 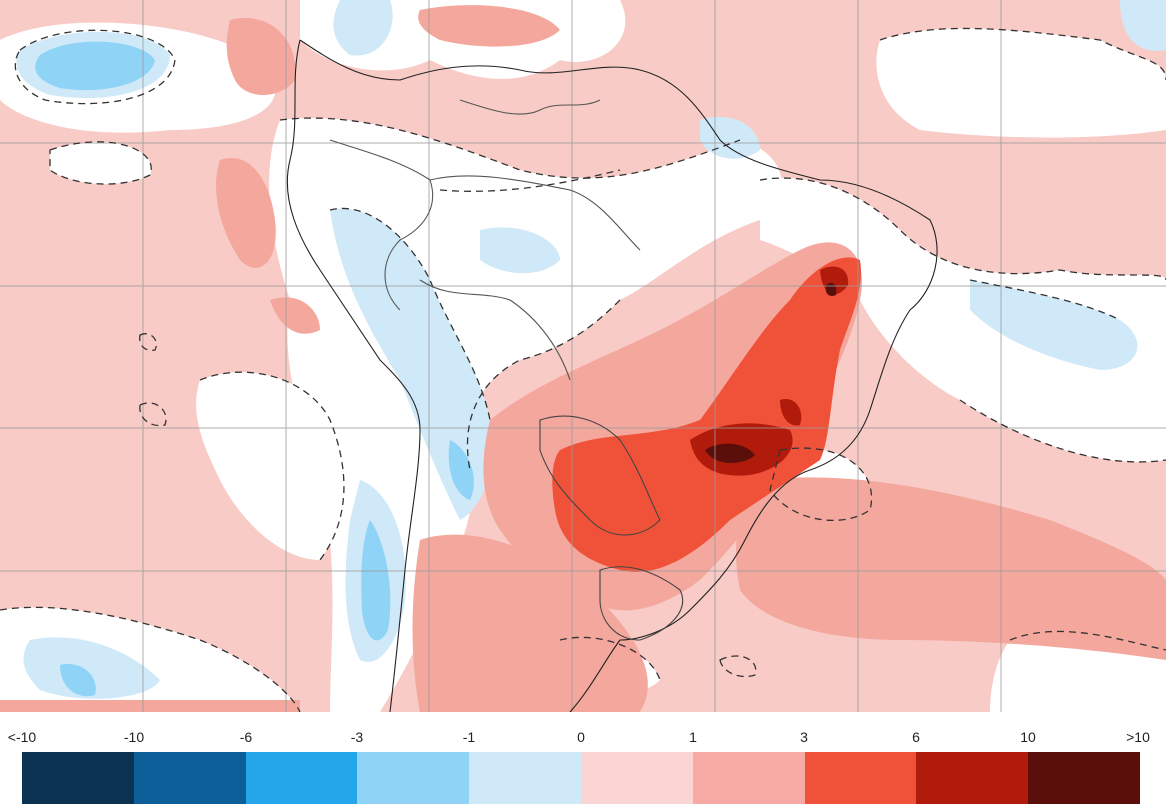 What do you see at coordinates (1138, 737) in the screenshot?
I see `legend-tick-label: >10` at bounding box center [1138, 737].